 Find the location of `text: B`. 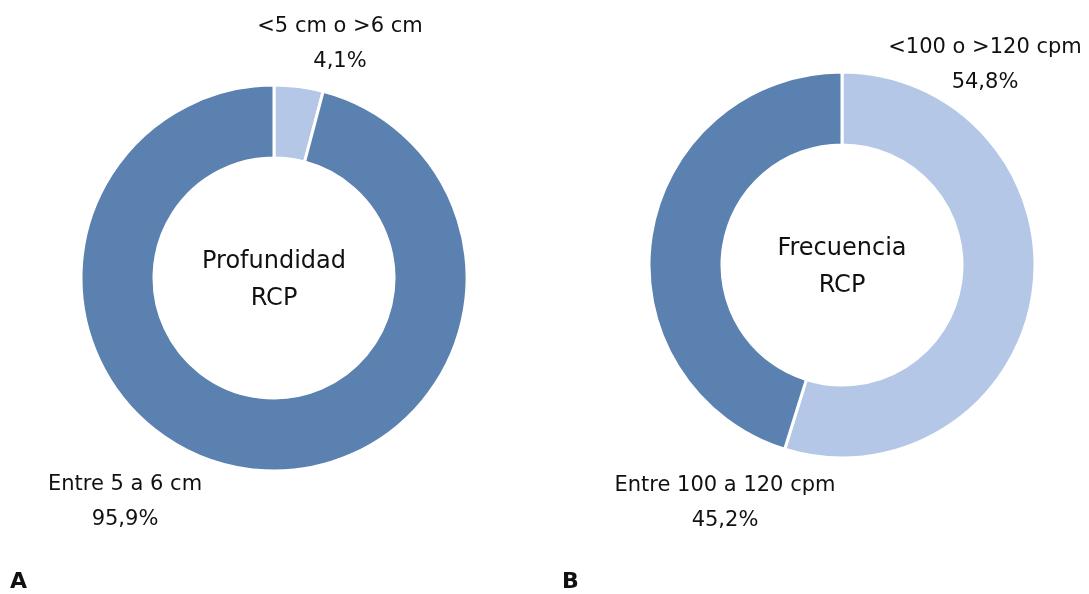

text: B is located at coordinates (570, 580).